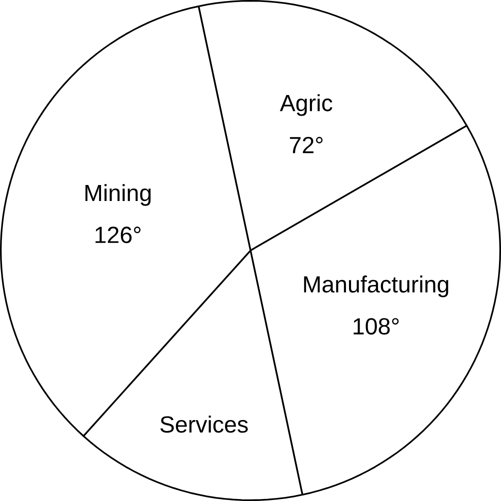 This screenshot has height=501, width=501. I want to click on slice-label: Mining, so click(118, 195).